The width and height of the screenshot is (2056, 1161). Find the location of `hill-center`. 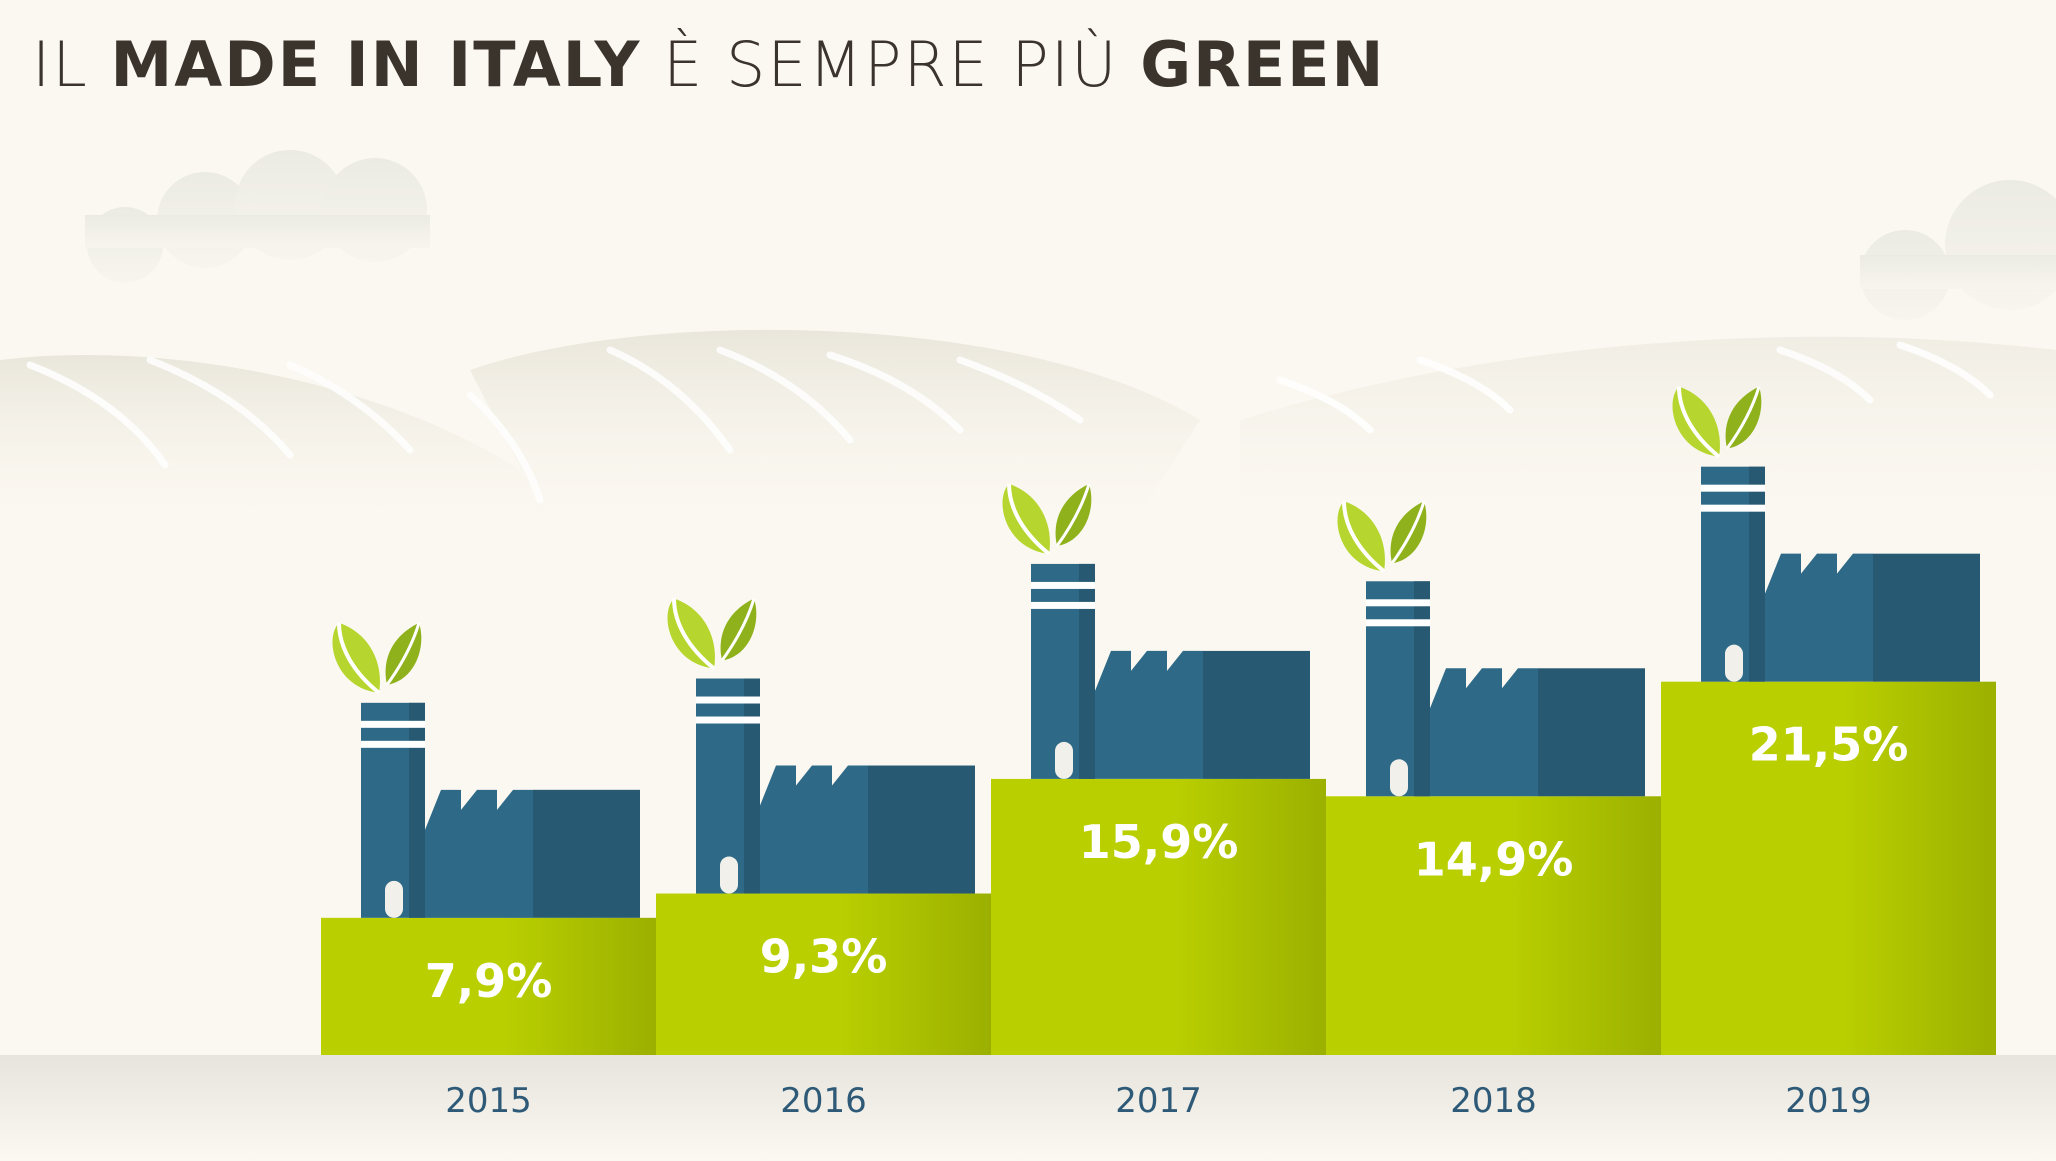

hill-center is located at coordinates (835, 437).